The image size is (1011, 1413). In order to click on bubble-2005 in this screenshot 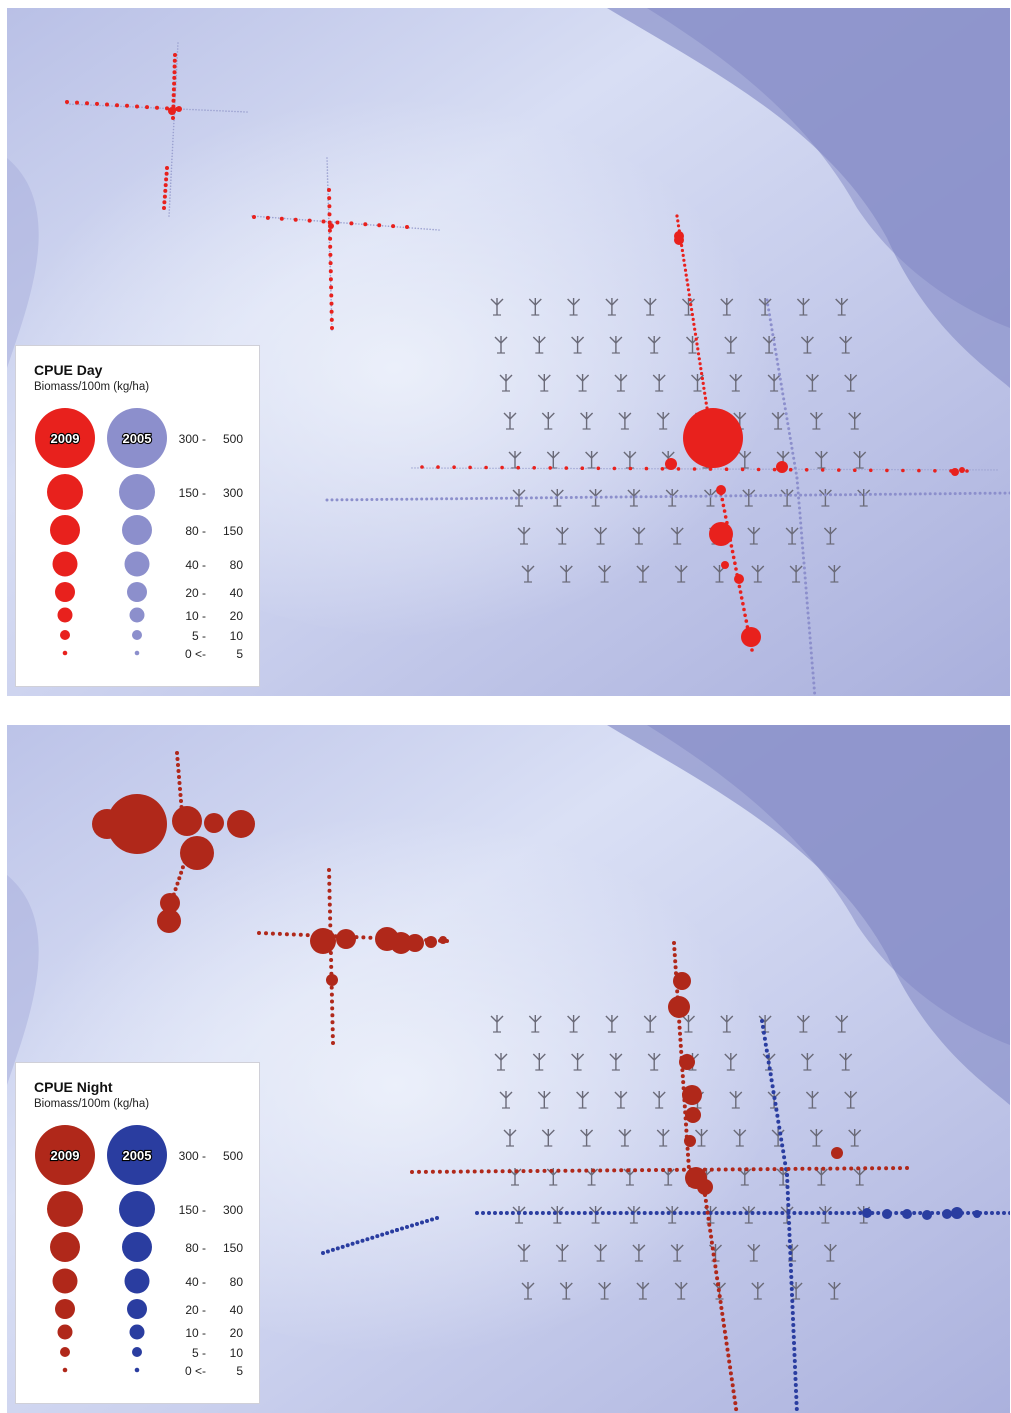, I will do `click(867, 1213)`.